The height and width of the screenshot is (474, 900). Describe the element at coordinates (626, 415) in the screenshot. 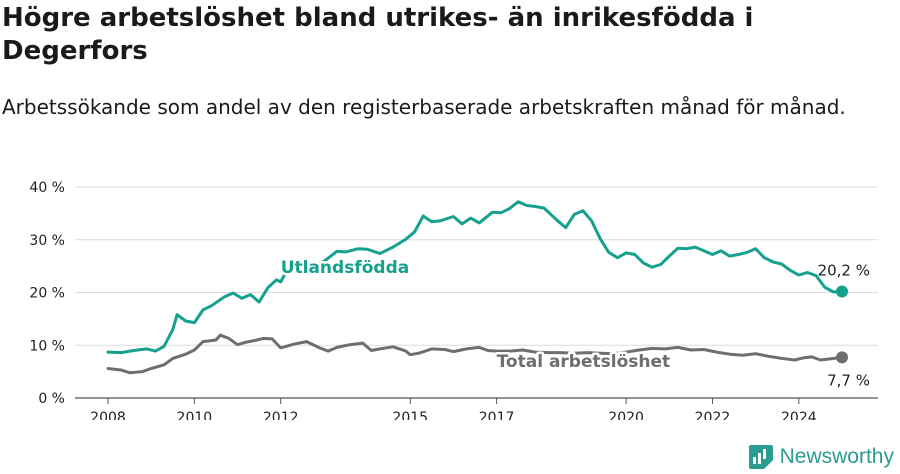

I see `x-tick-label: 2020` at that location.